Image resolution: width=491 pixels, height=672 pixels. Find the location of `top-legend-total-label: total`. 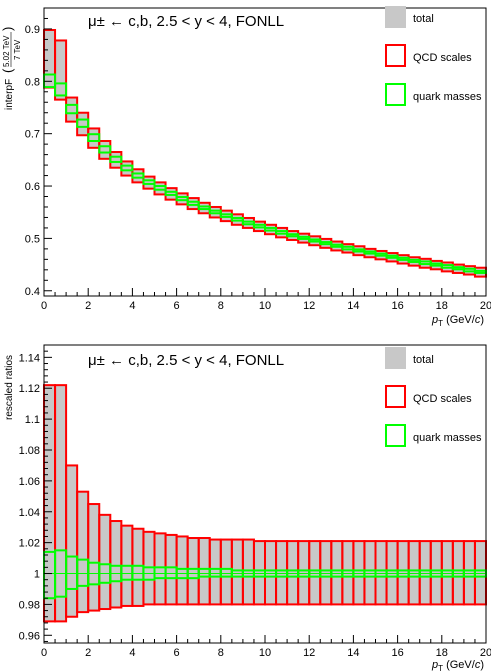

top-legend-total-label: total is located at coordinates (423, 19).